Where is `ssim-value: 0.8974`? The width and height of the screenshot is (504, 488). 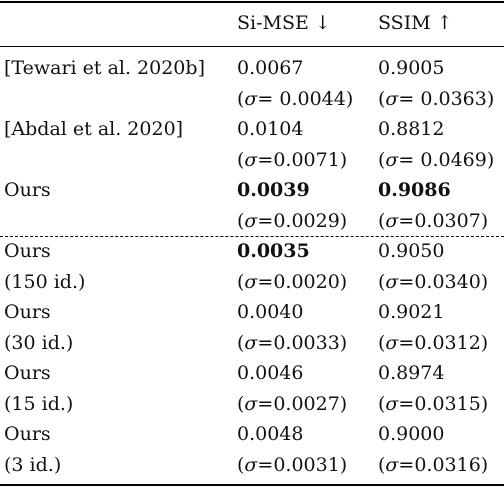 ssim-value: 0.8974 is located at coordinates (411, 373).